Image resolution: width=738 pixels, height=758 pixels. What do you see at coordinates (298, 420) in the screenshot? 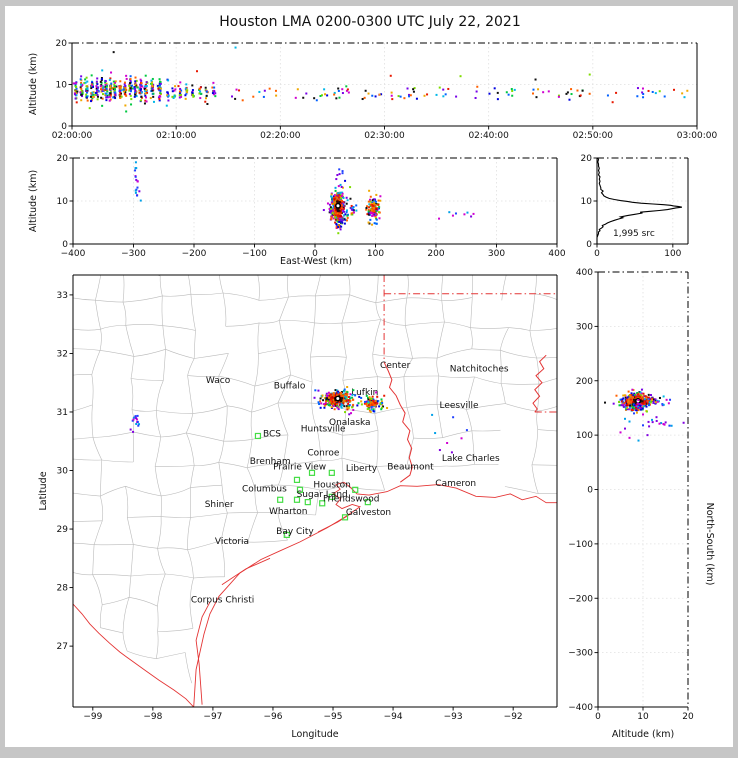
I see `map-lightning-points` at bounding box center [298, 420].